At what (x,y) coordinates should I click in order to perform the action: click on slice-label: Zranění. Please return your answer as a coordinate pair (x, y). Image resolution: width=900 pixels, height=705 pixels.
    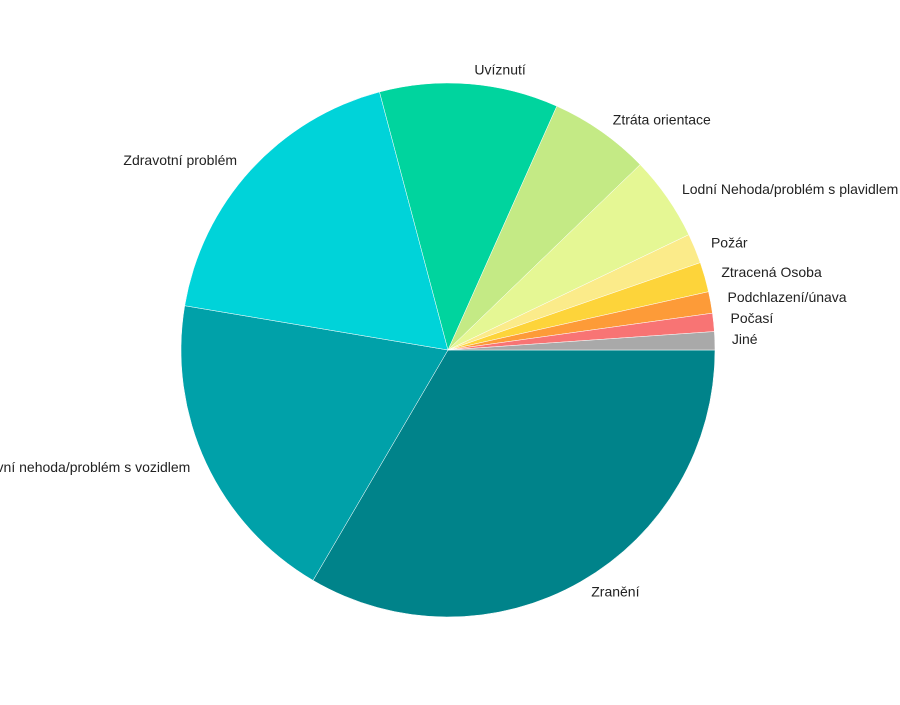
    Looking at the image, I should click on (615, 592).